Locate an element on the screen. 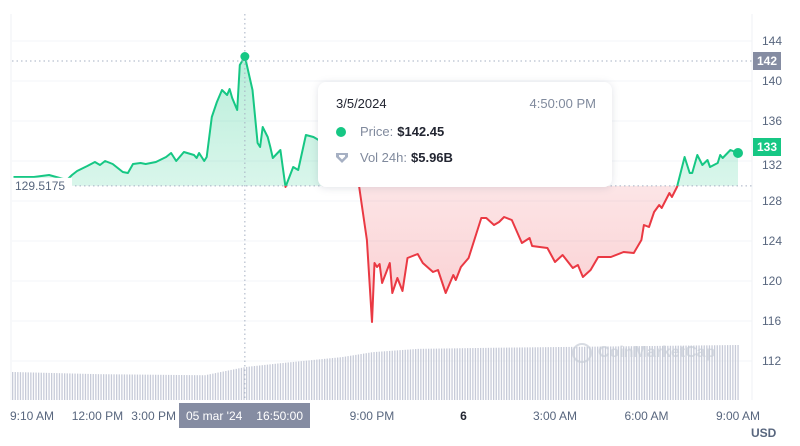  crosshair-time: 16:50:00 is located at coordinates (279, 415).